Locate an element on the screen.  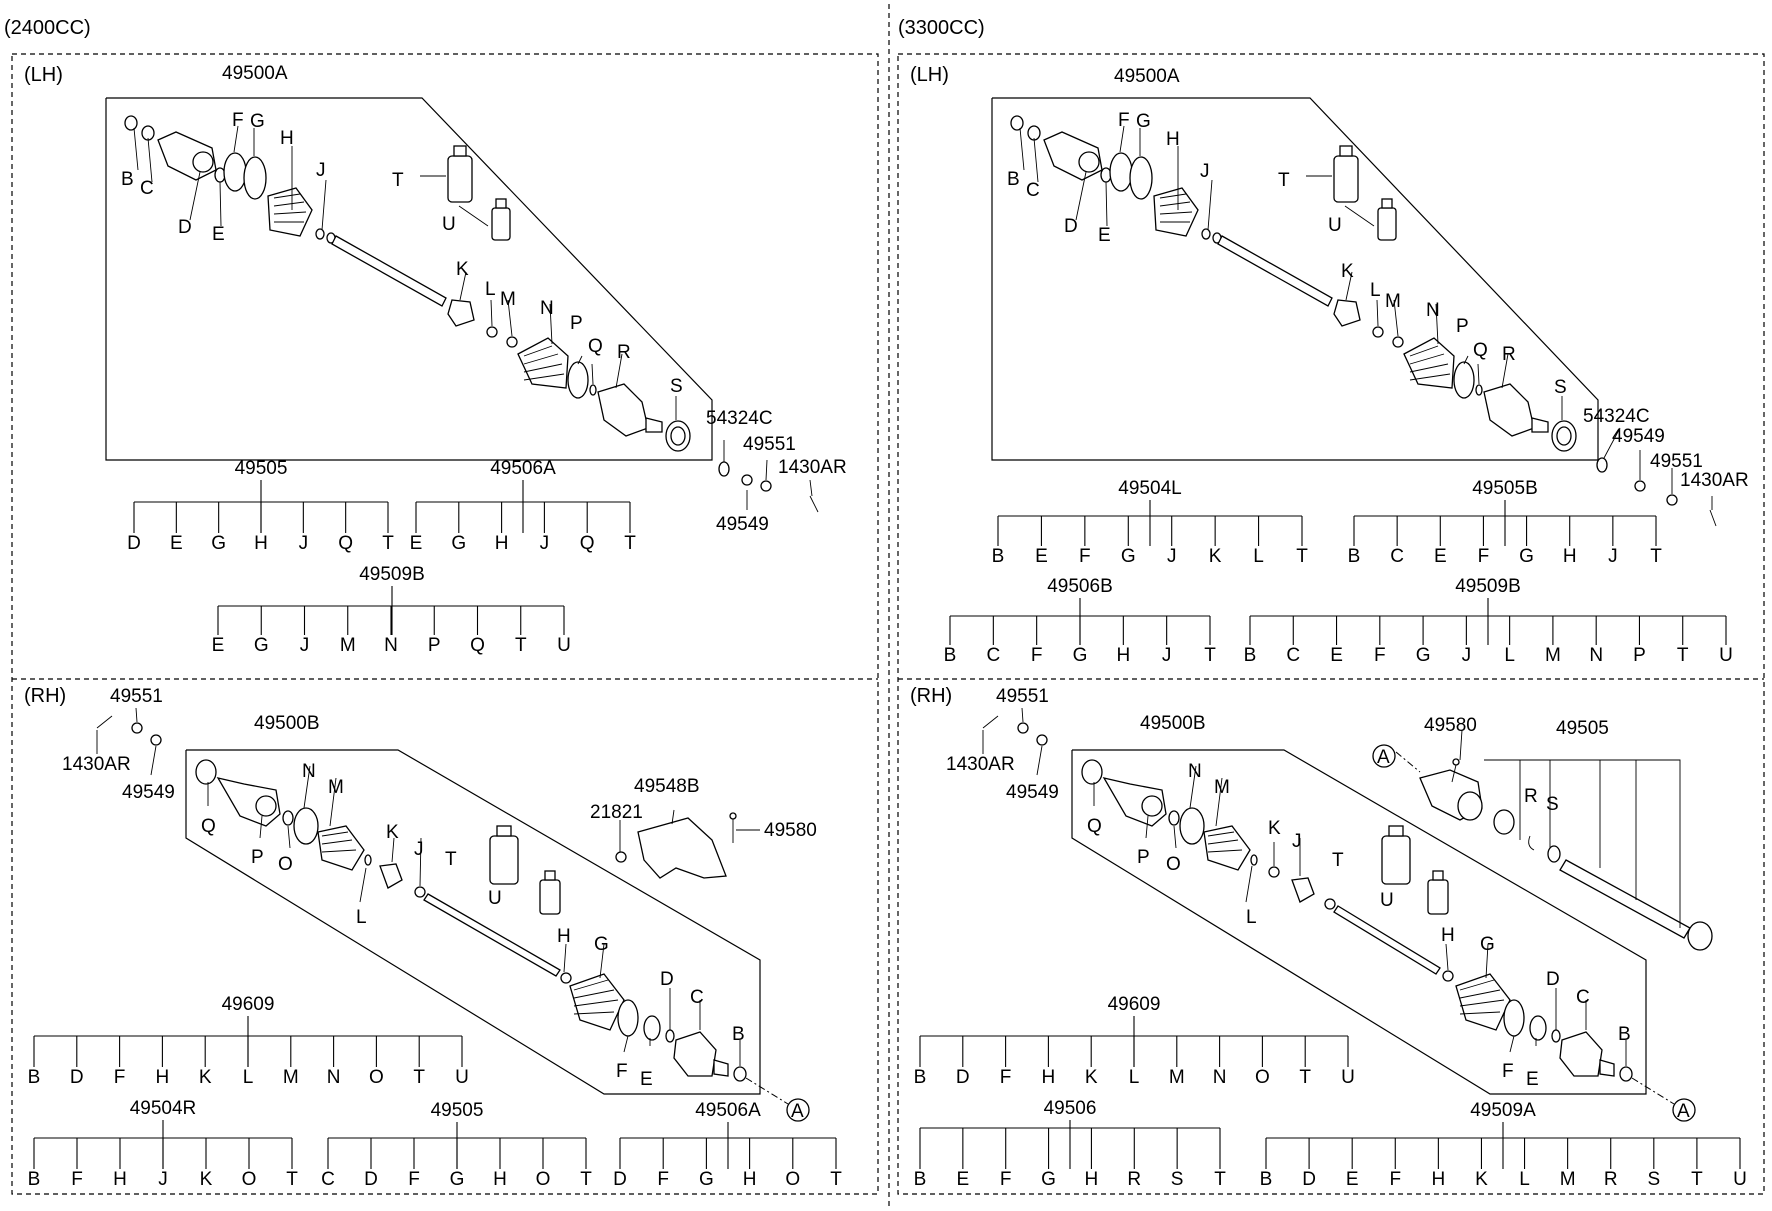
kit-tree-title: 49506B is located at coordinates (1080, 586).